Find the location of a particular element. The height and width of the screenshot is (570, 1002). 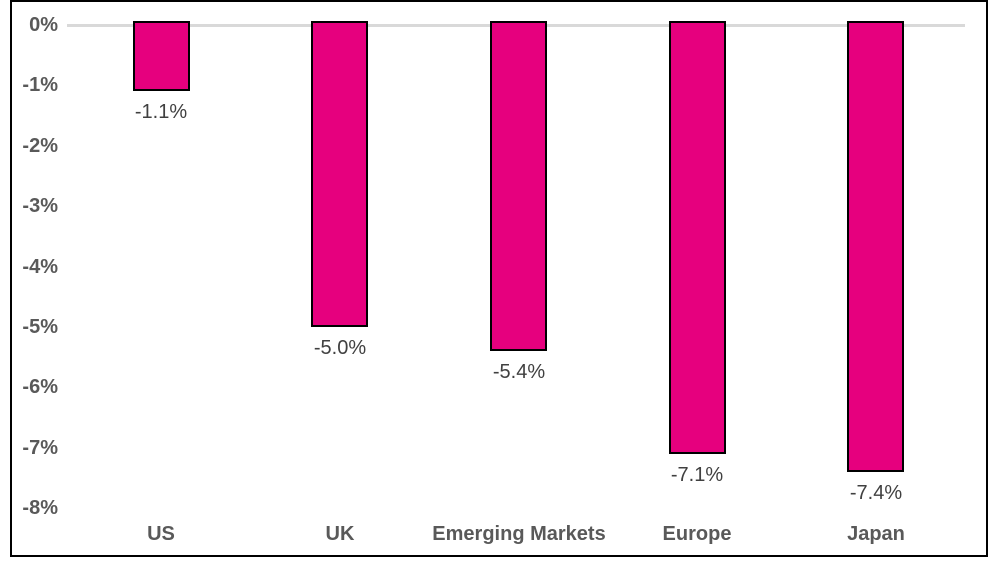

x-axis-category-label: Europe is located at coordinates (697, 534).